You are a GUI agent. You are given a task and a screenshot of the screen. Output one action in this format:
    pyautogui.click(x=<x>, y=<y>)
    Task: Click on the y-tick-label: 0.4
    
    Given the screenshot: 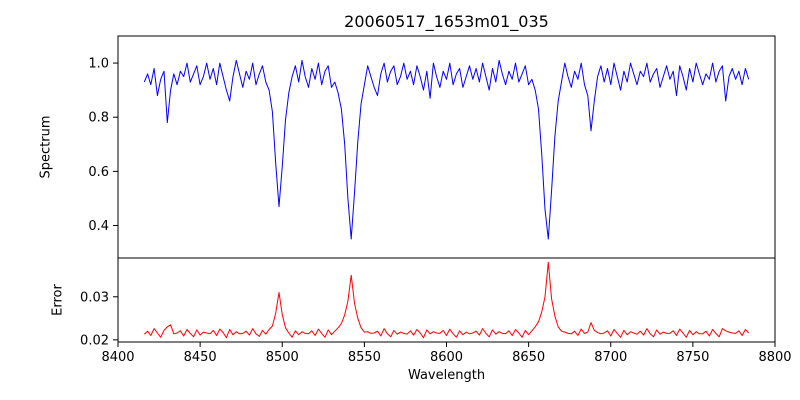 What is the action you would take?
    pyautogui.click(x=98, y=226)
    